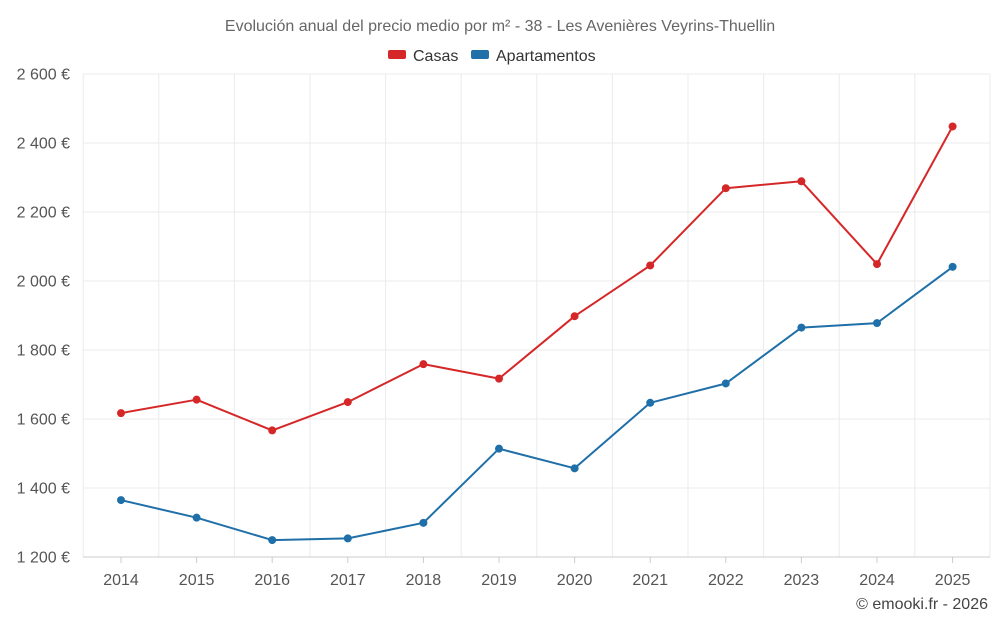 This screenshot has height=625, width=1000. Describe the element at coordinates (43, 558) in the screenshot. I see `y-tick-label: 1 200 €` at that location.